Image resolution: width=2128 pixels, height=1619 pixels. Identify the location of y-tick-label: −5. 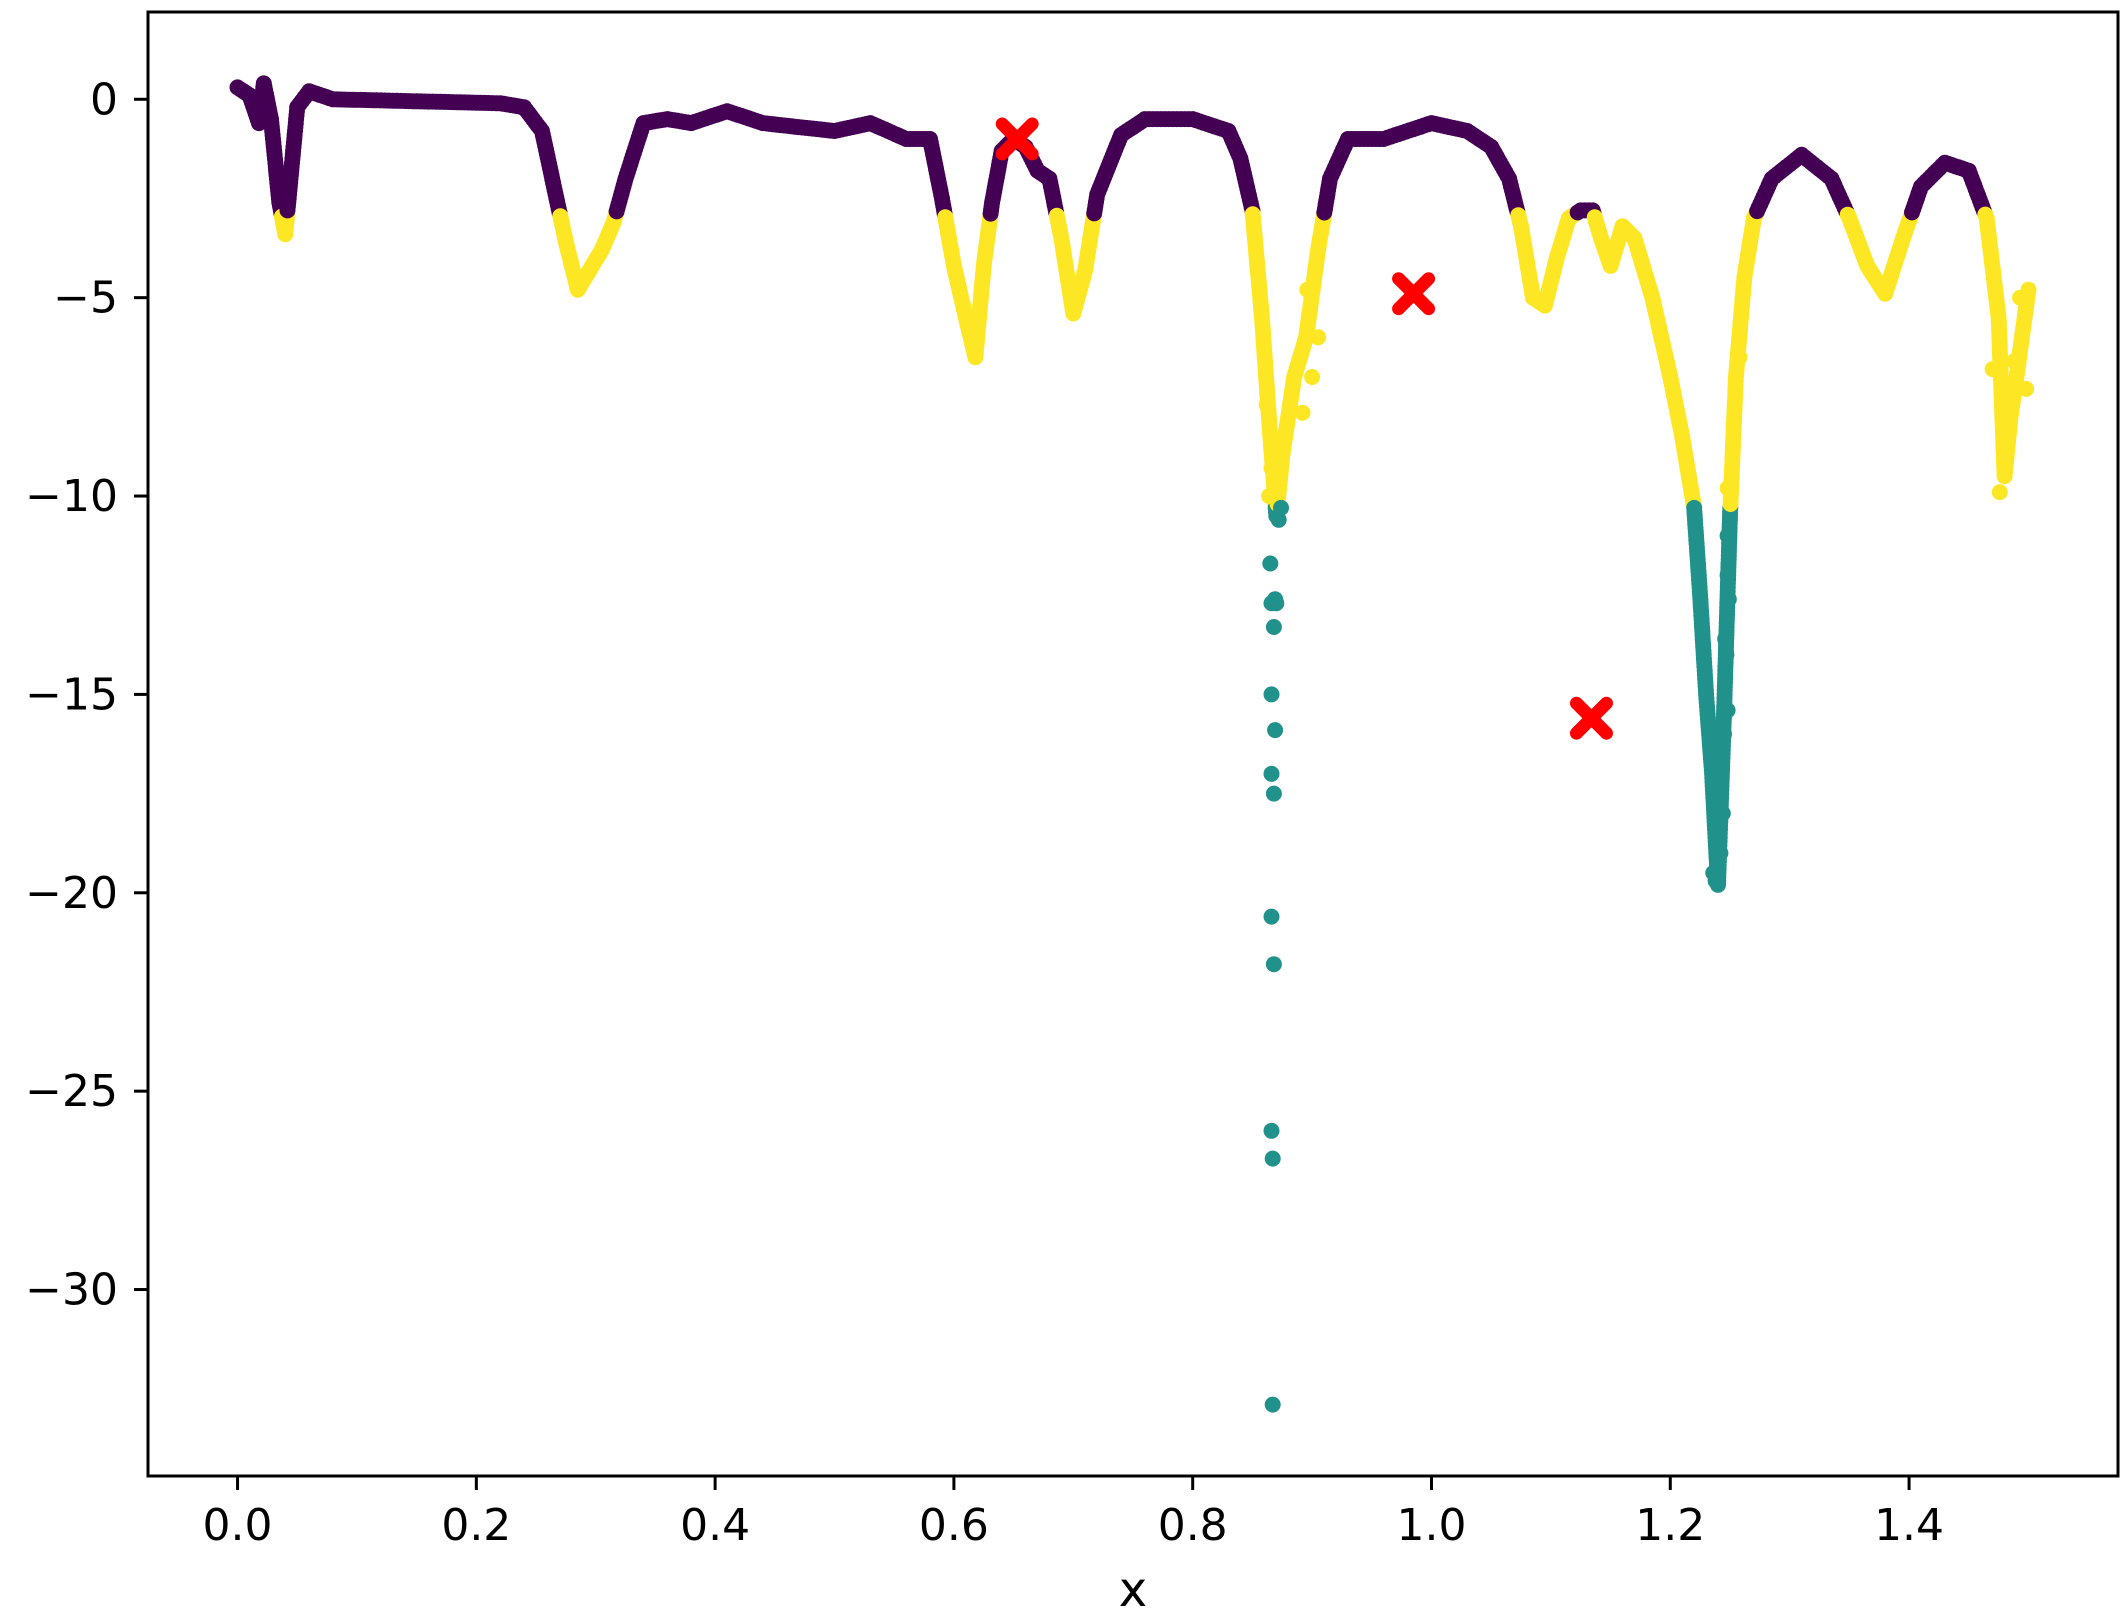
(85, 298).